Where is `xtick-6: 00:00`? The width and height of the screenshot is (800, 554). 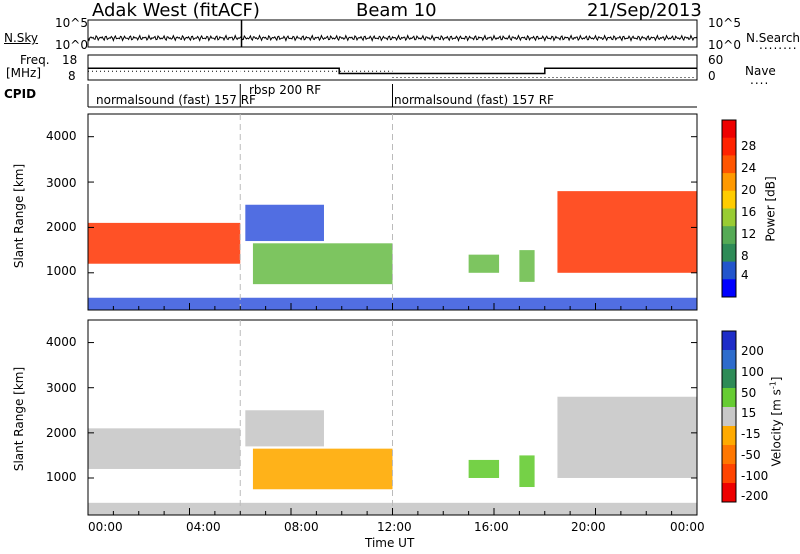
xtick-6: 00:00 is located at coordinates (687, 527).